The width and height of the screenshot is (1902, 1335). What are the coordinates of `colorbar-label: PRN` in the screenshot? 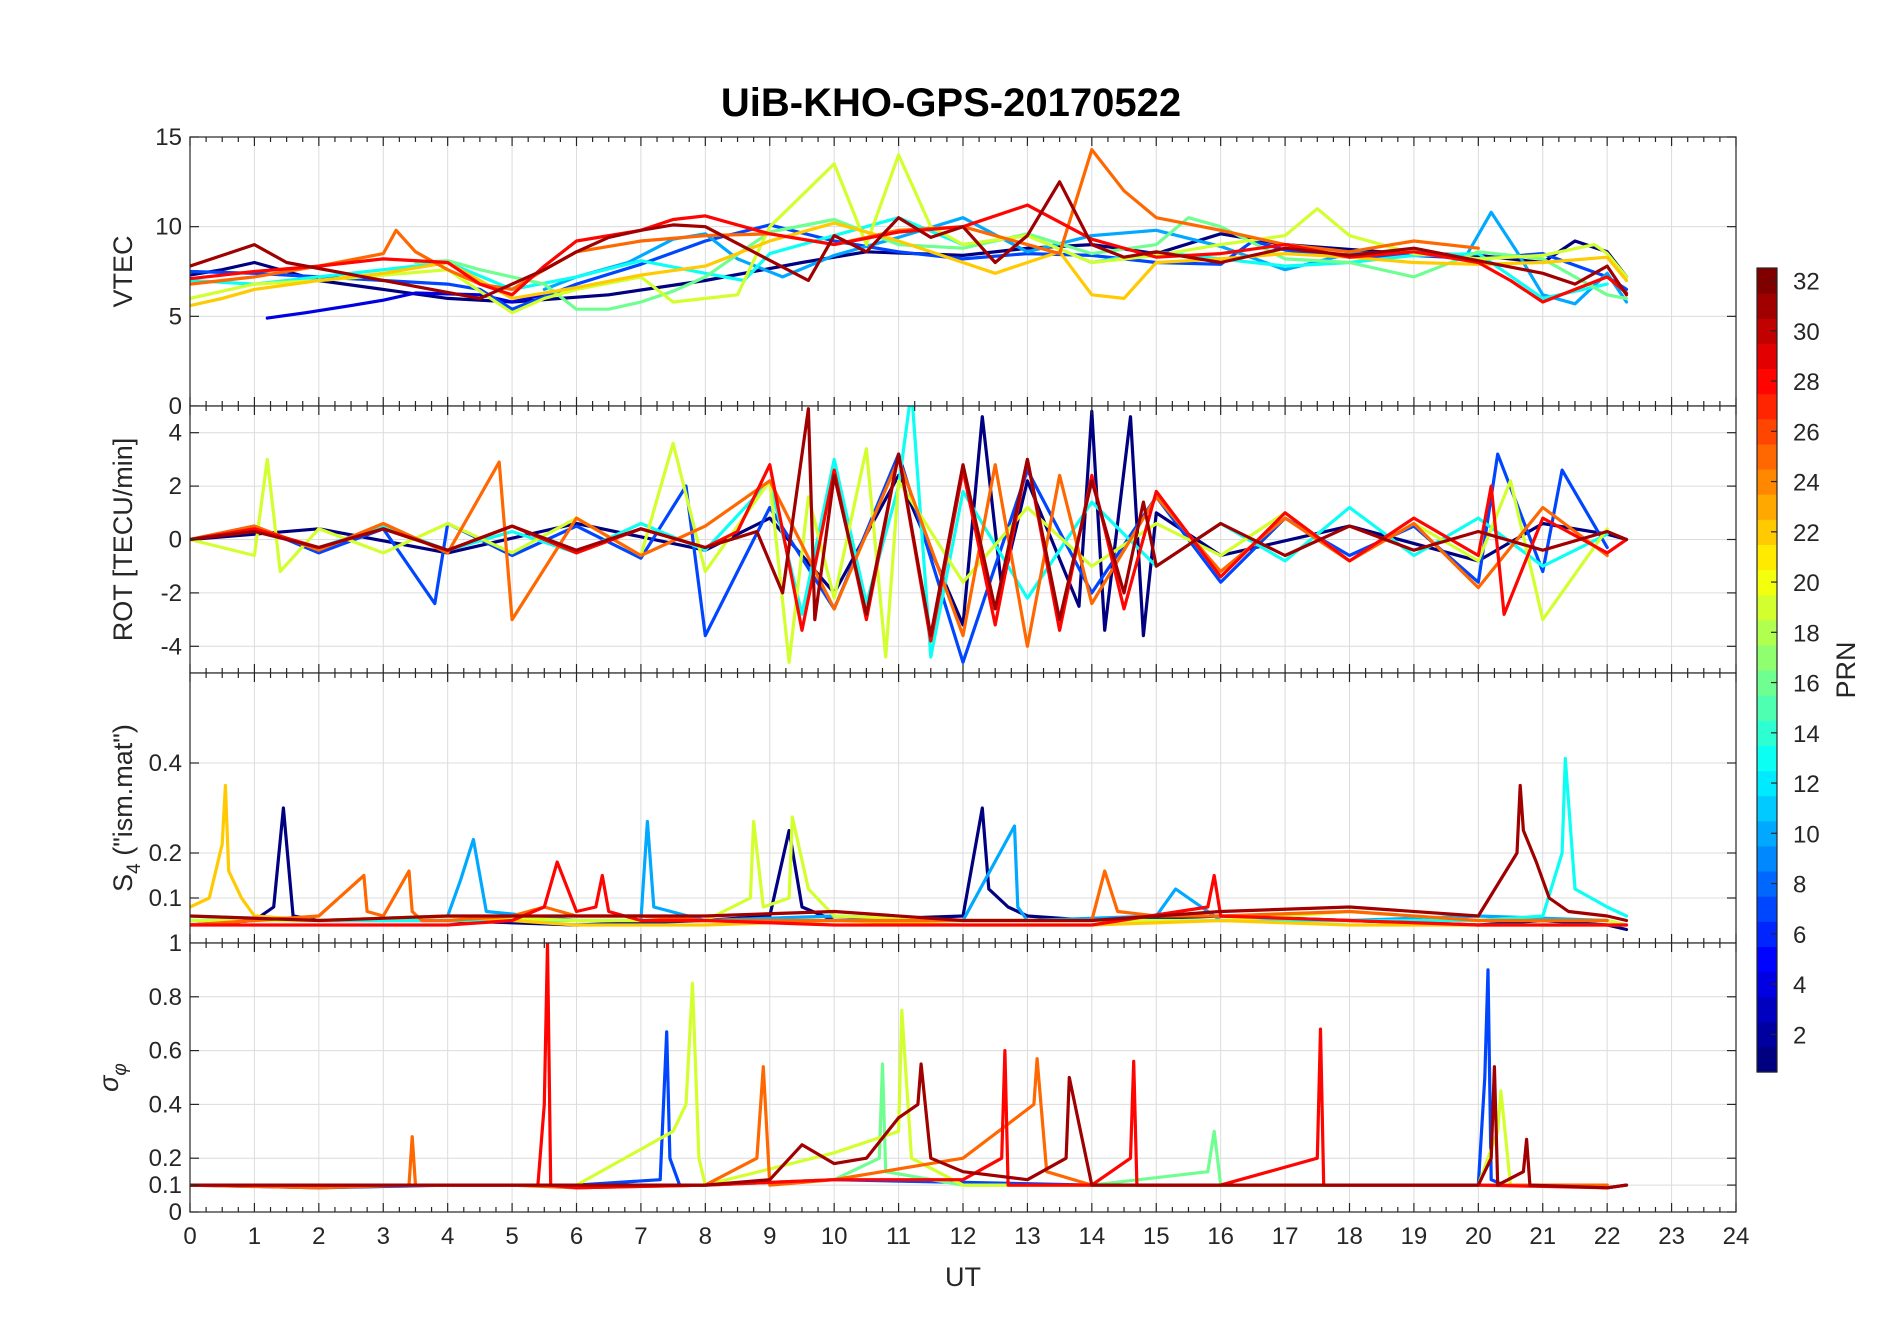 It's located at (1846, 669).